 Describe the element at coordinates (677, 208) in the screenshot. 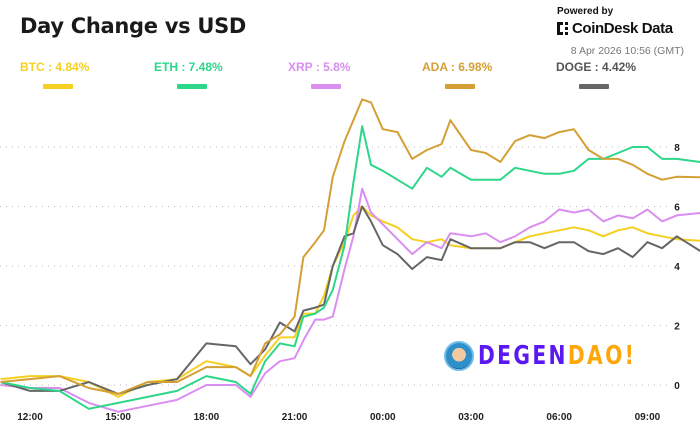

I see `y-tick-label: 6` at that location.